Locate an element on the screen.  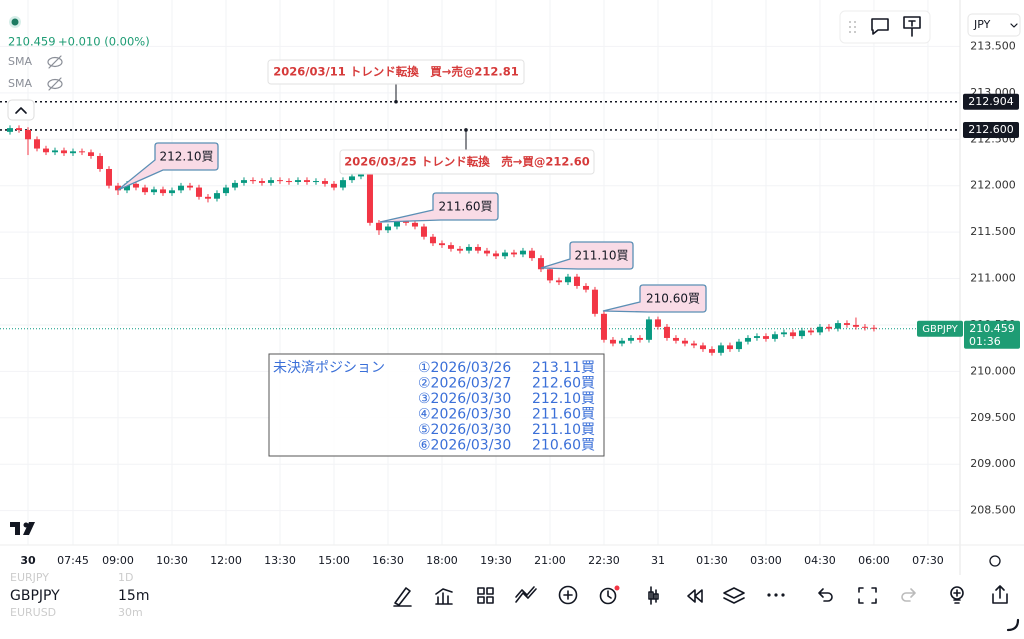
symbol-tag is located at coordinates (940, 328).